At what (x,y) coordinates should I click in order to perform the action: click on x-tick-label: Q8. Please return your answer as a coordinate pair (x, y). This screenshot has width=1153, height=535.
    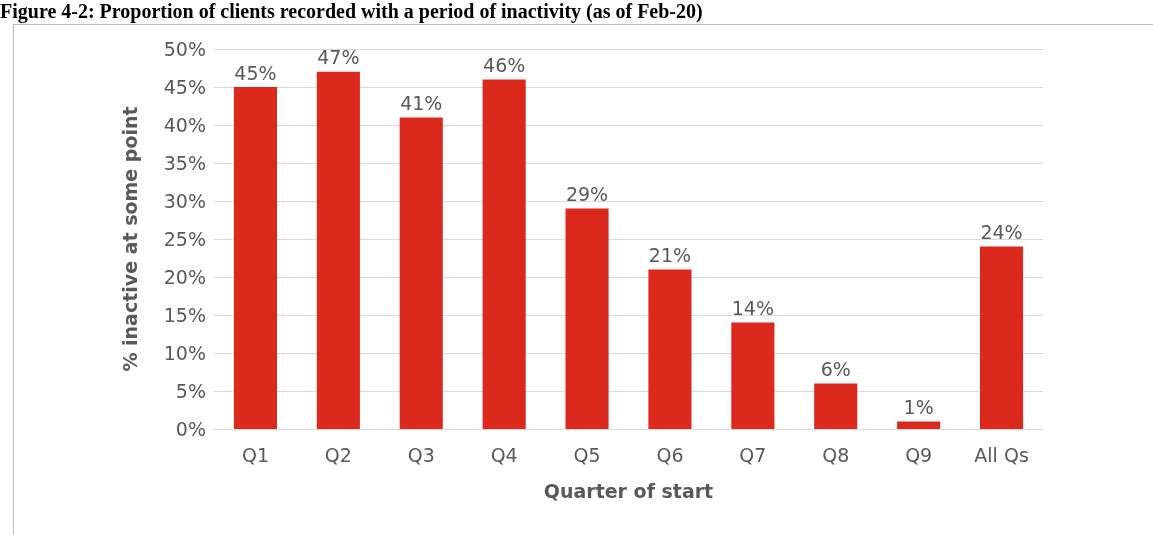
    Looking at the image, I should click on (836, 454).